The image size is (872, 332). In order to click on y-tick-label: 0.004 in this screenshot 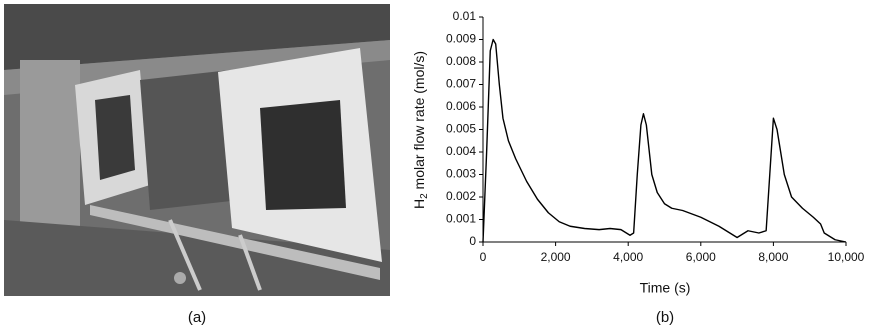, I will do `click(461, 151)`.